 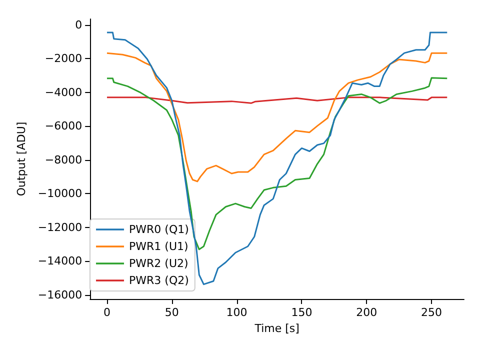 I want to click on x-tick-label: 50, so click(x=171, y=312).